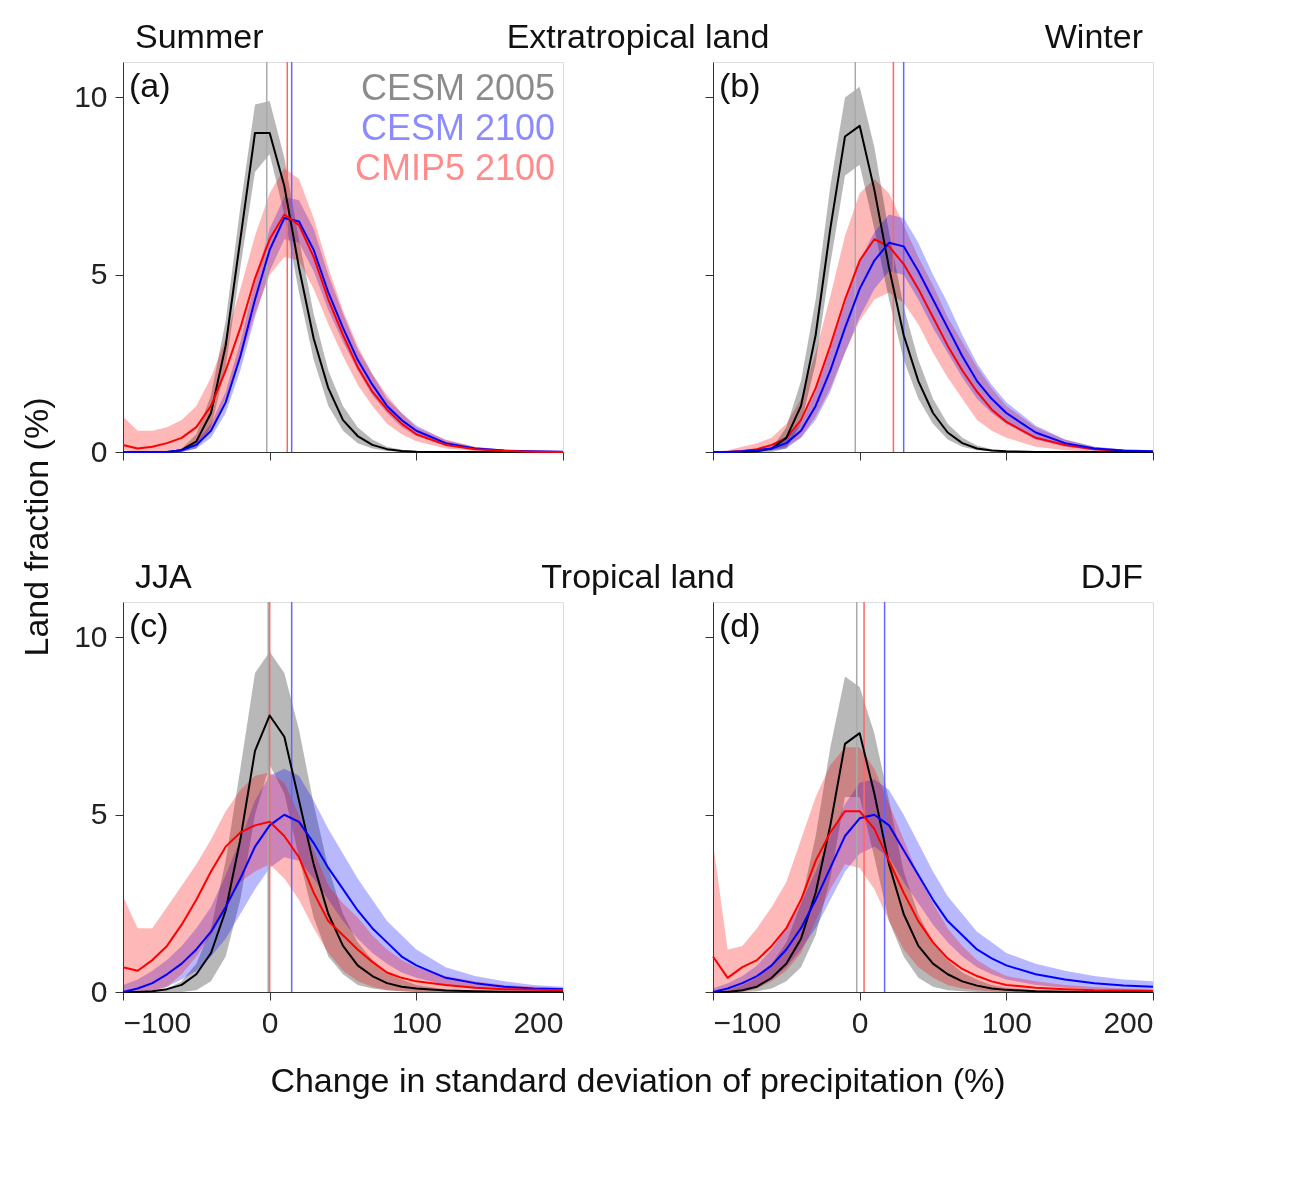  What do you see at coordinates (1111, 576) in the screenshot?
I see `chart-title: DJF` at bounding box center [1111, 576].